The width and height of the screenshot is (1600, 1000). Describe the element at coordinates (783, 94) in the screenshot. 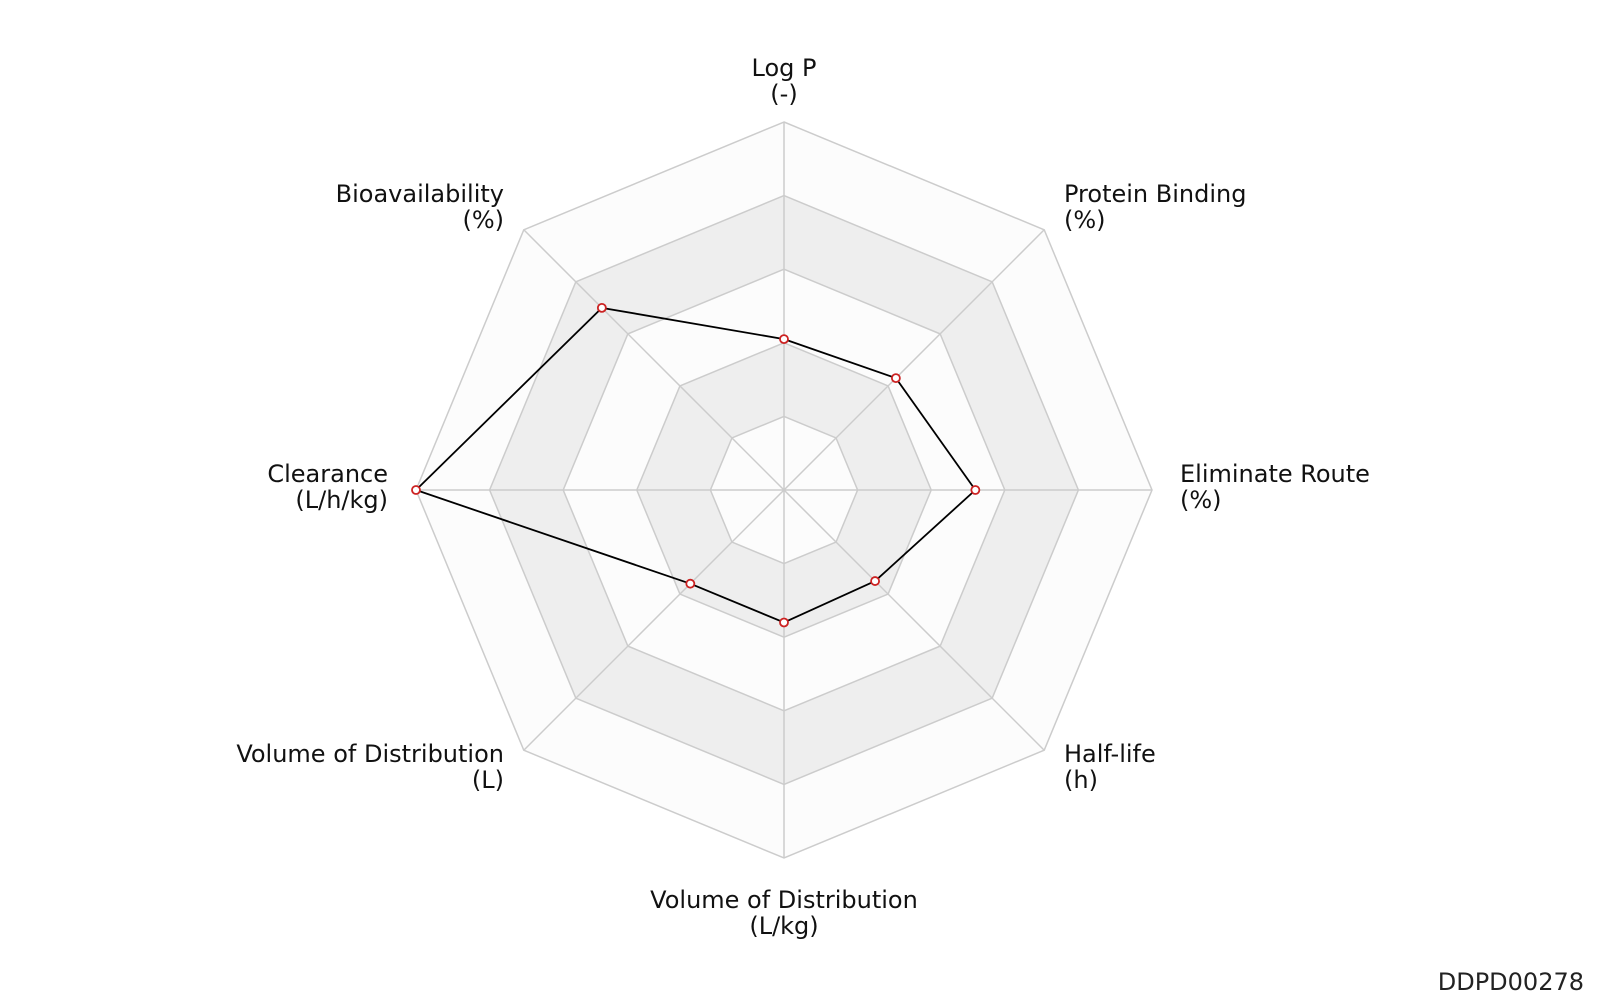

I see `axis-label-unit: (-)` at that location.